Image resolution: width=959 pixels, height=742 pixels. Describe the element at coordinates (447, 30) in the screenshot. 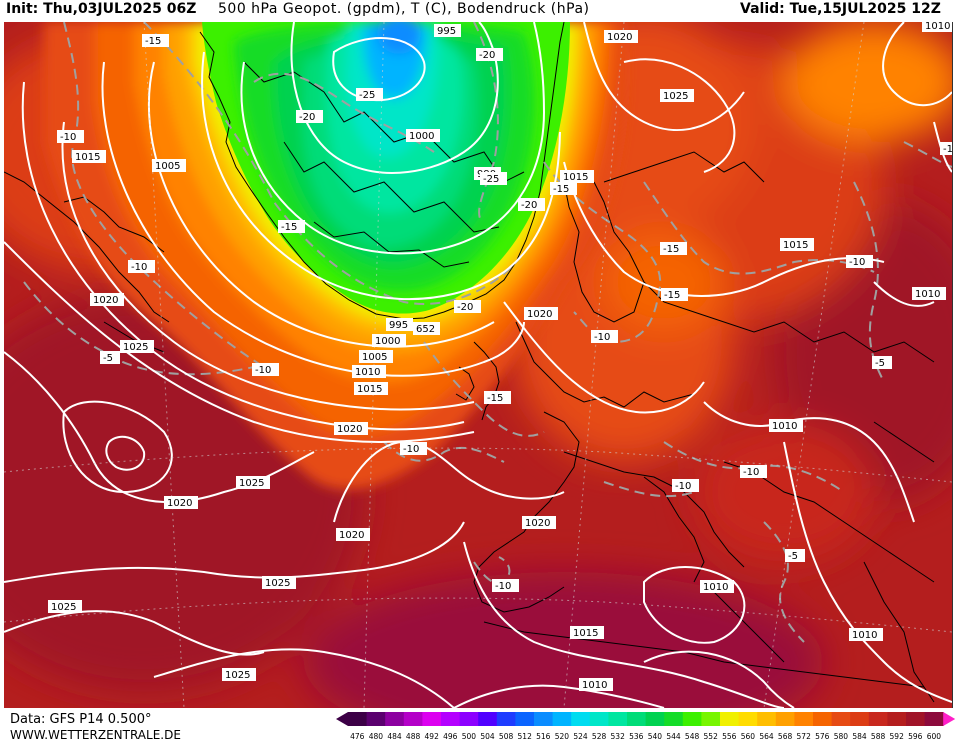

I see `isobar-label: 995` at that location.